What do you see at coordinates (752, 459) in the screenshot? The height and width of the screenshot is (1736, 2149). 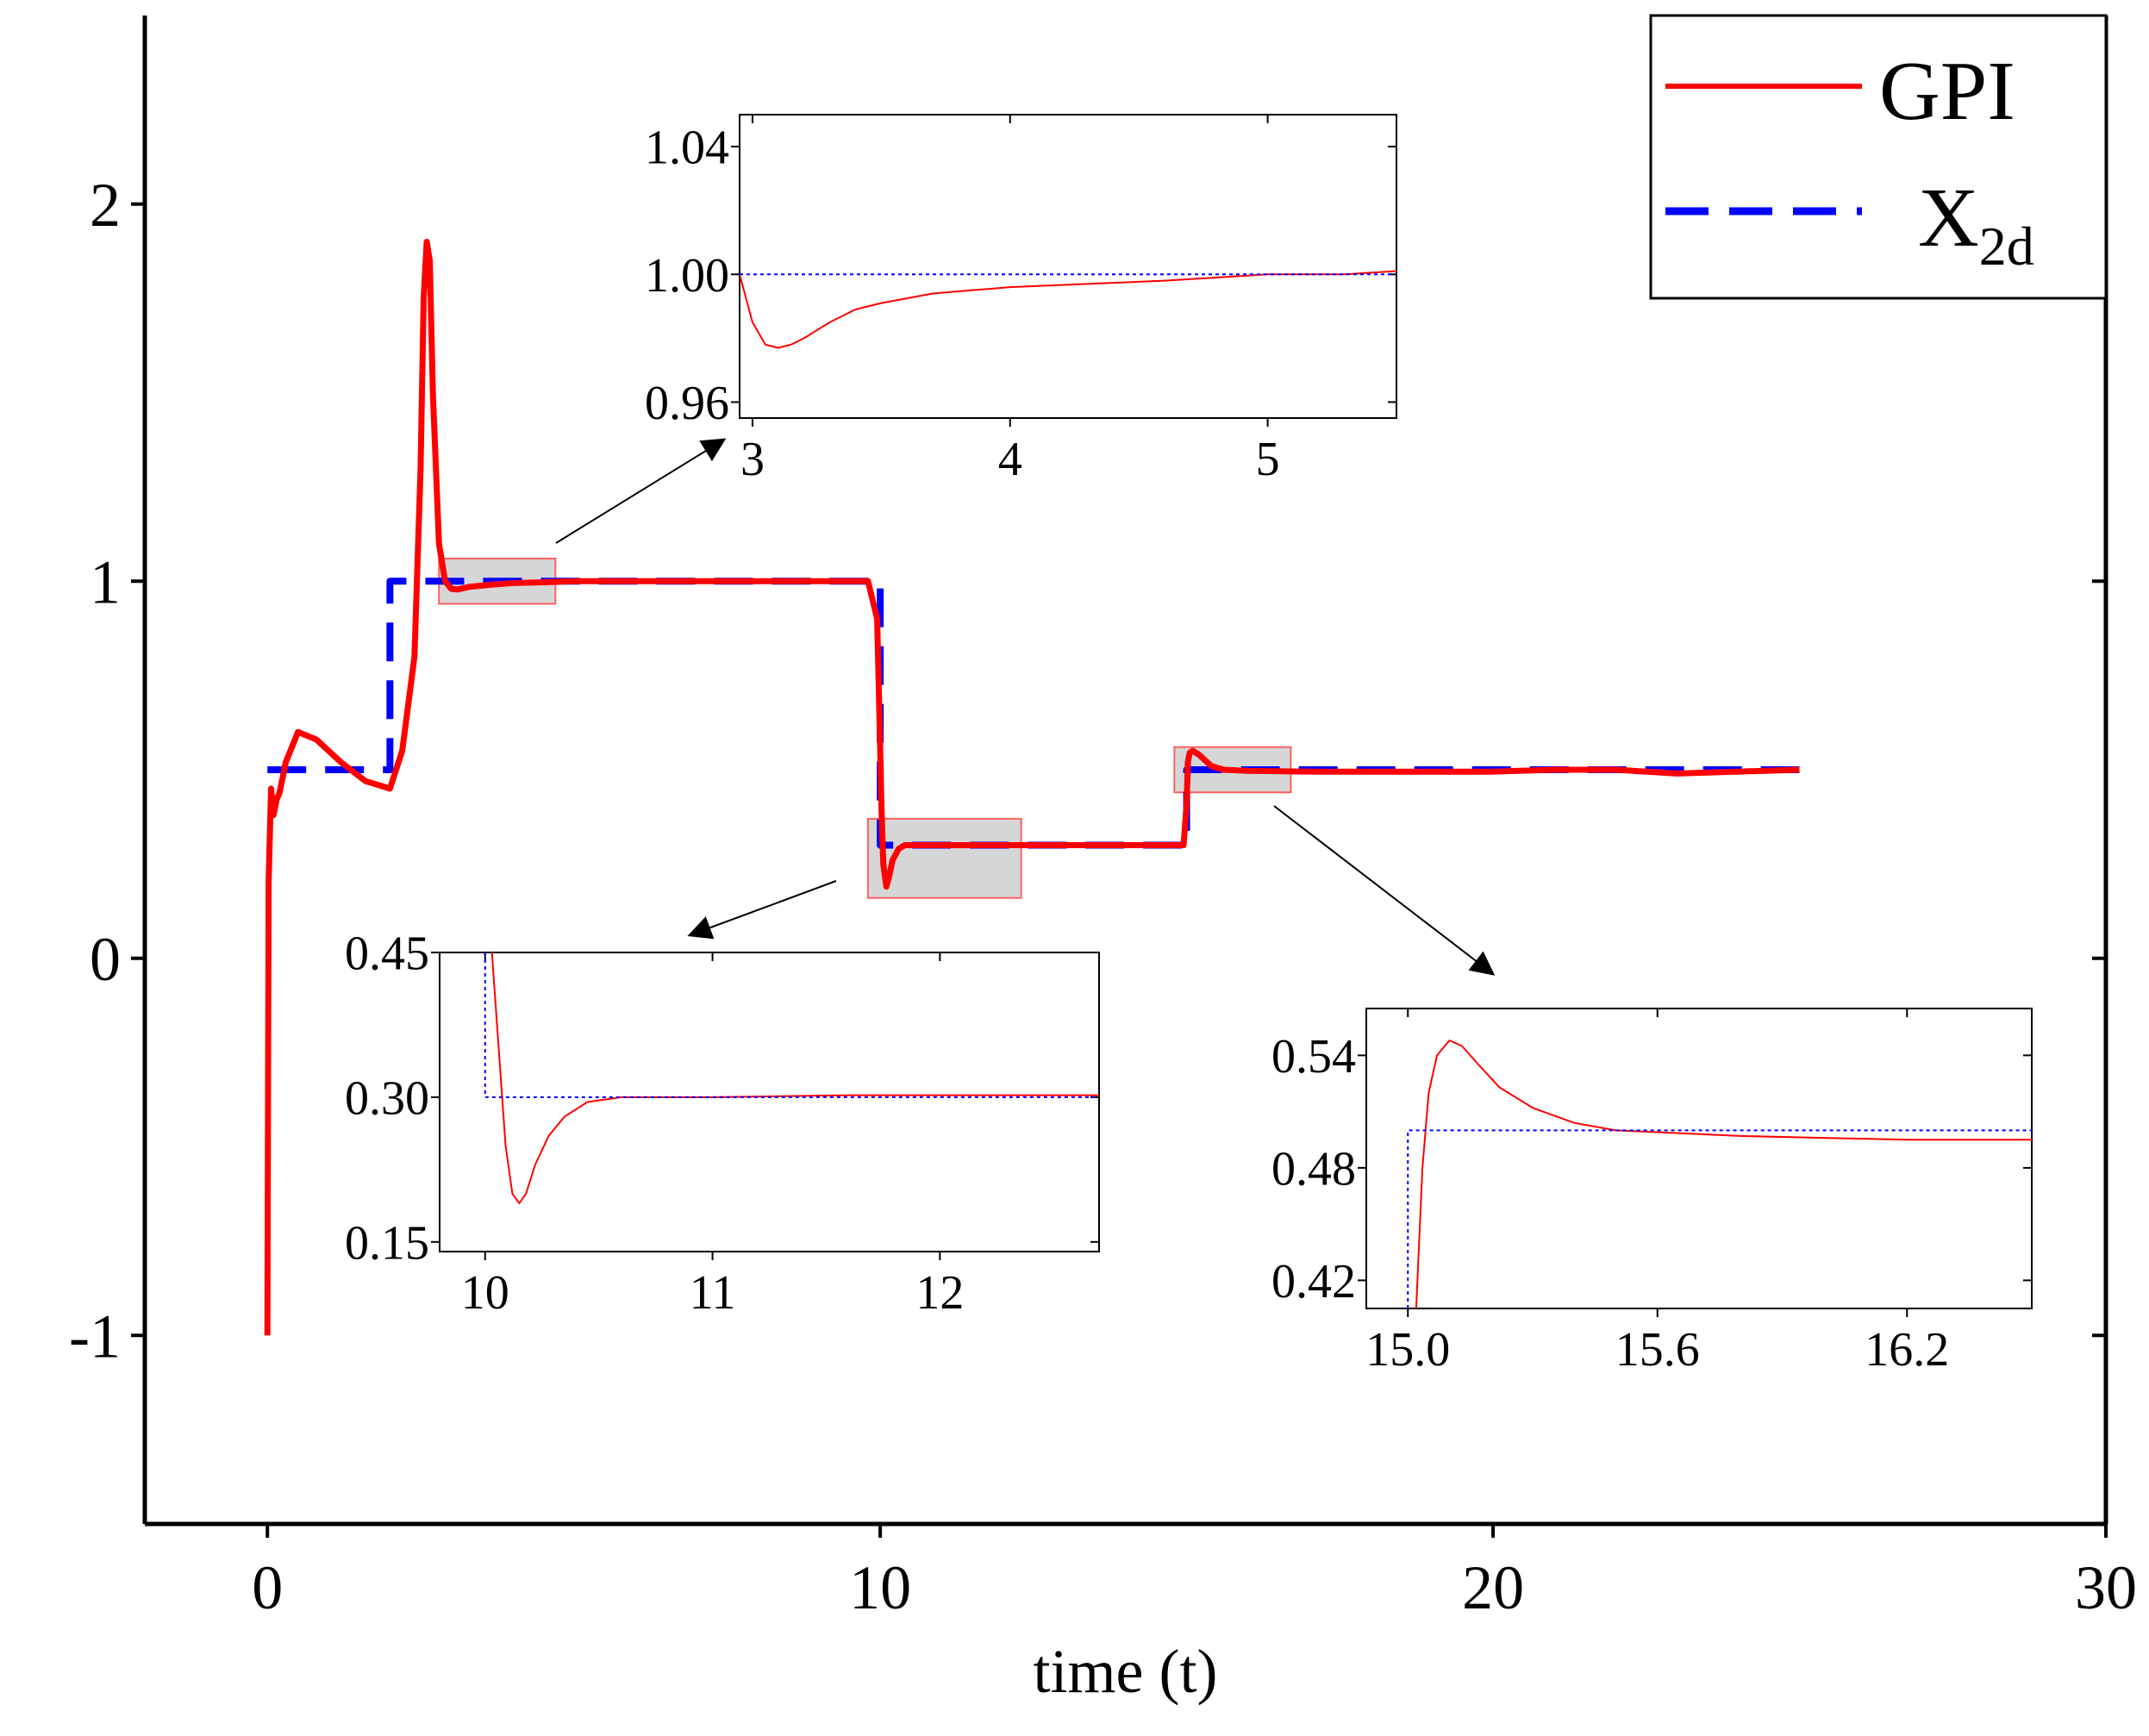 I see `inset1-x-tick-label: 3` at bounding box center [752, 459].